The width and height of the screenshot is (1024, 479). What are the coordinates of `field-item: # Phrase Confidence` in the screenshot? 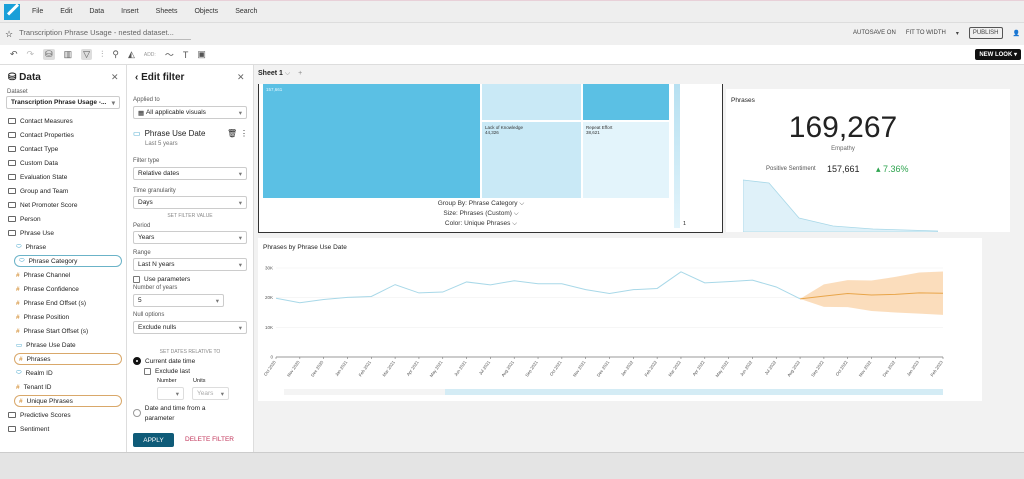 It's located at (47, 289).